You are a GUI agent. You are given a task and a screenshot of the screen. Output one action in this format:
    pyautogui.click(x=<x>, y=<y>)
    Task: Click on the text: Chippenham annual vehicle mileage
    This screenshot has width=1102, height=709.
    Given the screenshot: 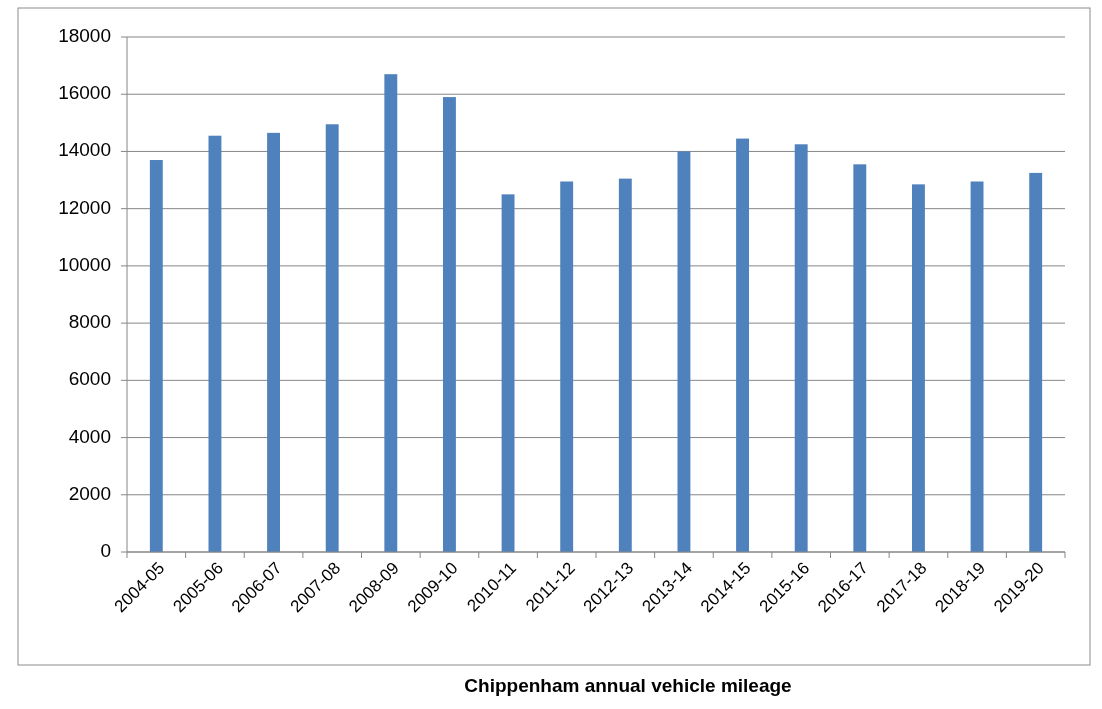 What is the action you would take?
    pyautogui.click(x=628, y=685)
    